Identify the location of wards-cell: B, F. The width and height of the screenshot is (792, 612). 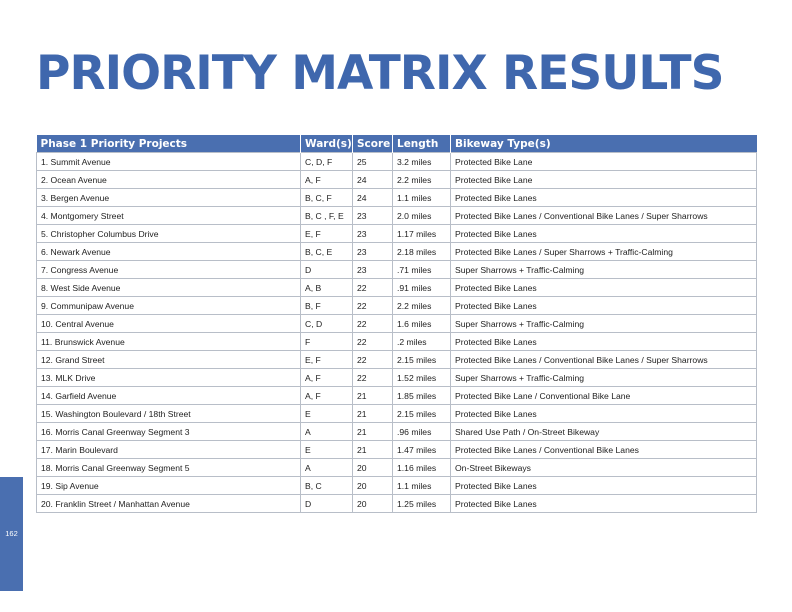
(326, 305).